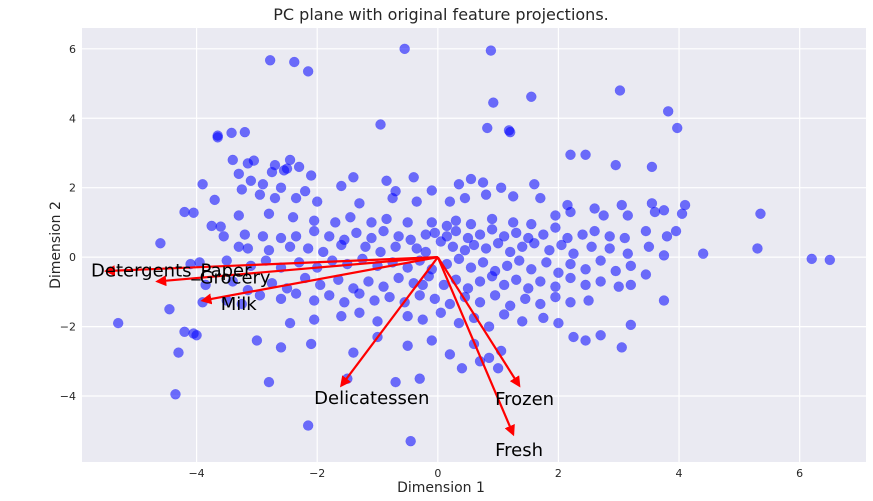  Describe the element at coordinates (68, 223) in the screenshot. I see `y-axis-ticks: −4 −2 0 2 4 6` at that location.